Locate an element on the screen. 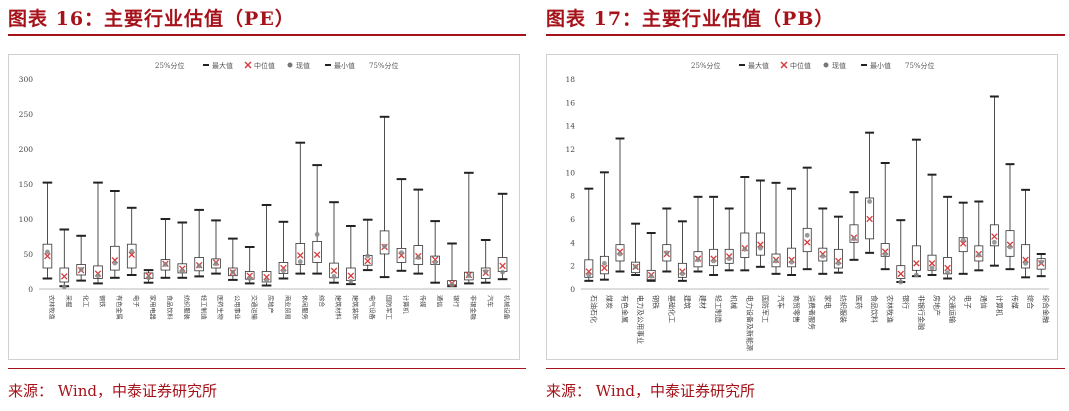  legend-marker-dot is located at coordinates (290, 65).